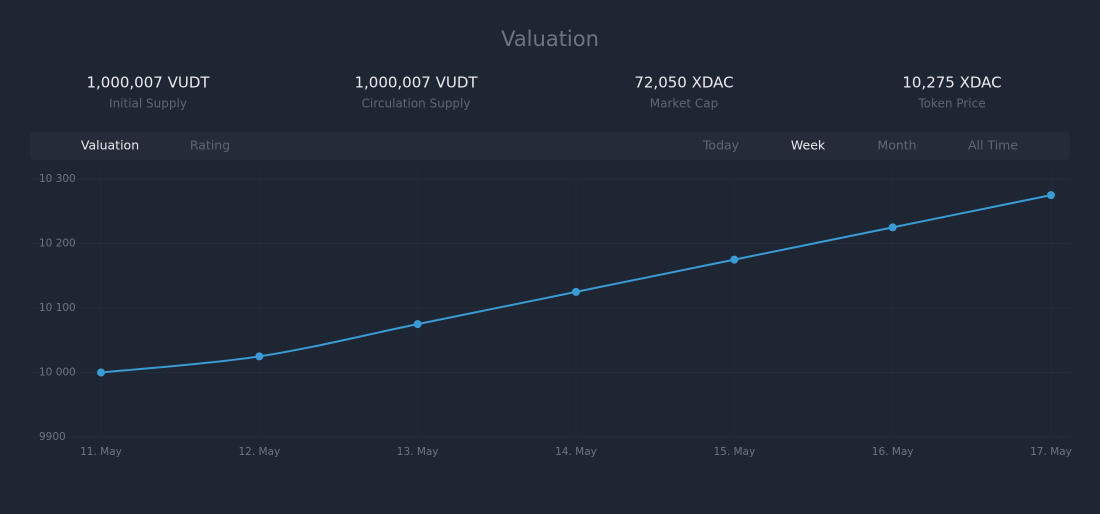  Describe the element at coordinates (893, 452) in the screenshot. I see `x-tick-label: 16. May` at that location.